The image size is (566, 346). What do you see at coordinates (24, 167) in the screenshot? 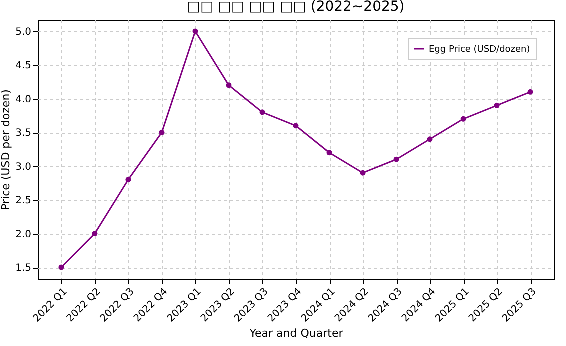
I see `y-tick-label: 3.0` at bounding box center [24, 167].